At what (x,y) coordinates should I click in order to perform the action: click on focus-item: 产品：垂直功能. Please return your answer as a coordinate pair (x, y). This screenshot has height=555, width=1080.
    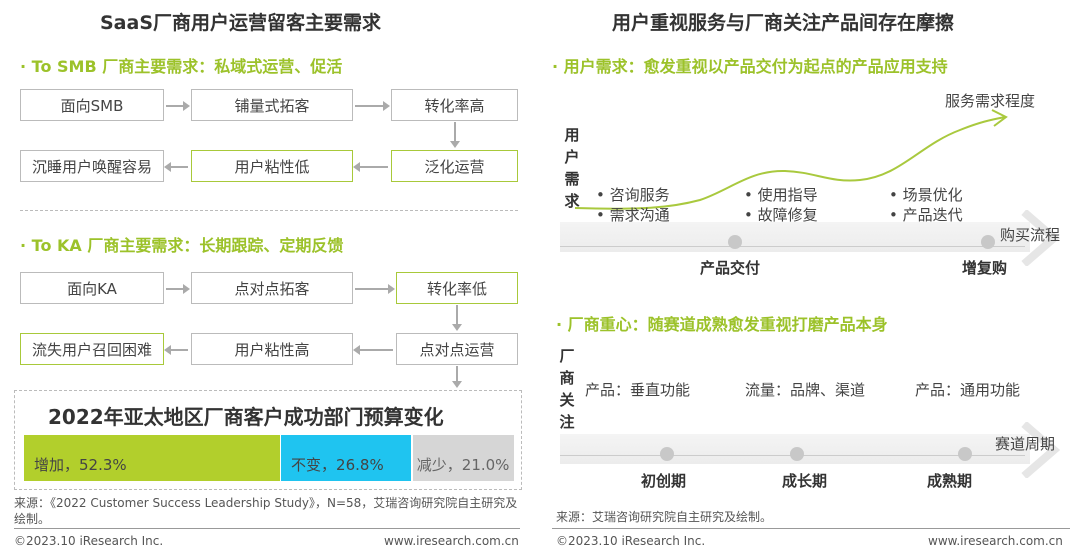
    Looking at the image, I should click on (638, 390).